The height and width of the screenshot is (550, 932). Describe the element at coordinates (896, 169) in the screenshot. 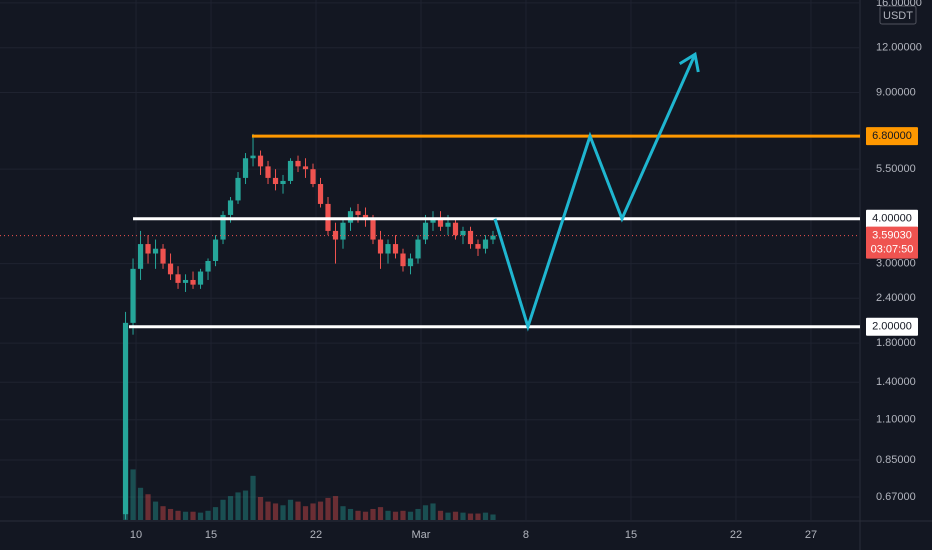

I see `y-tick-label: 5.50000` at that location.